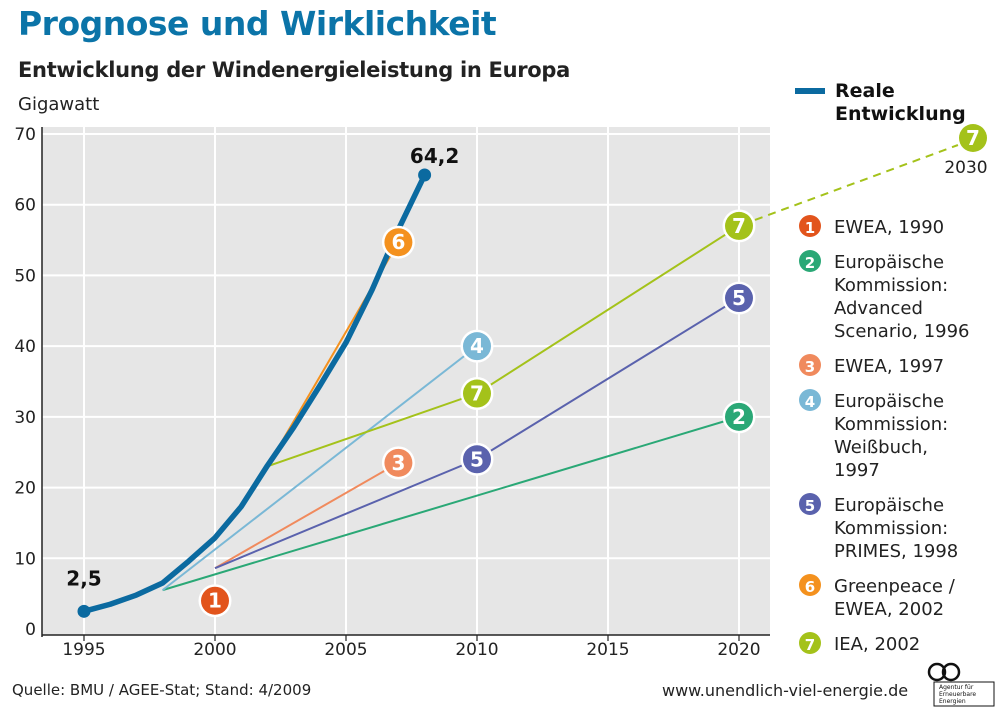 The width and height of the screenshot is (1000, 710). Describe the element at coordinates (257, 23) in the screenshot. I see `chart-title: Prognose und Wirklichkeit` at that location.